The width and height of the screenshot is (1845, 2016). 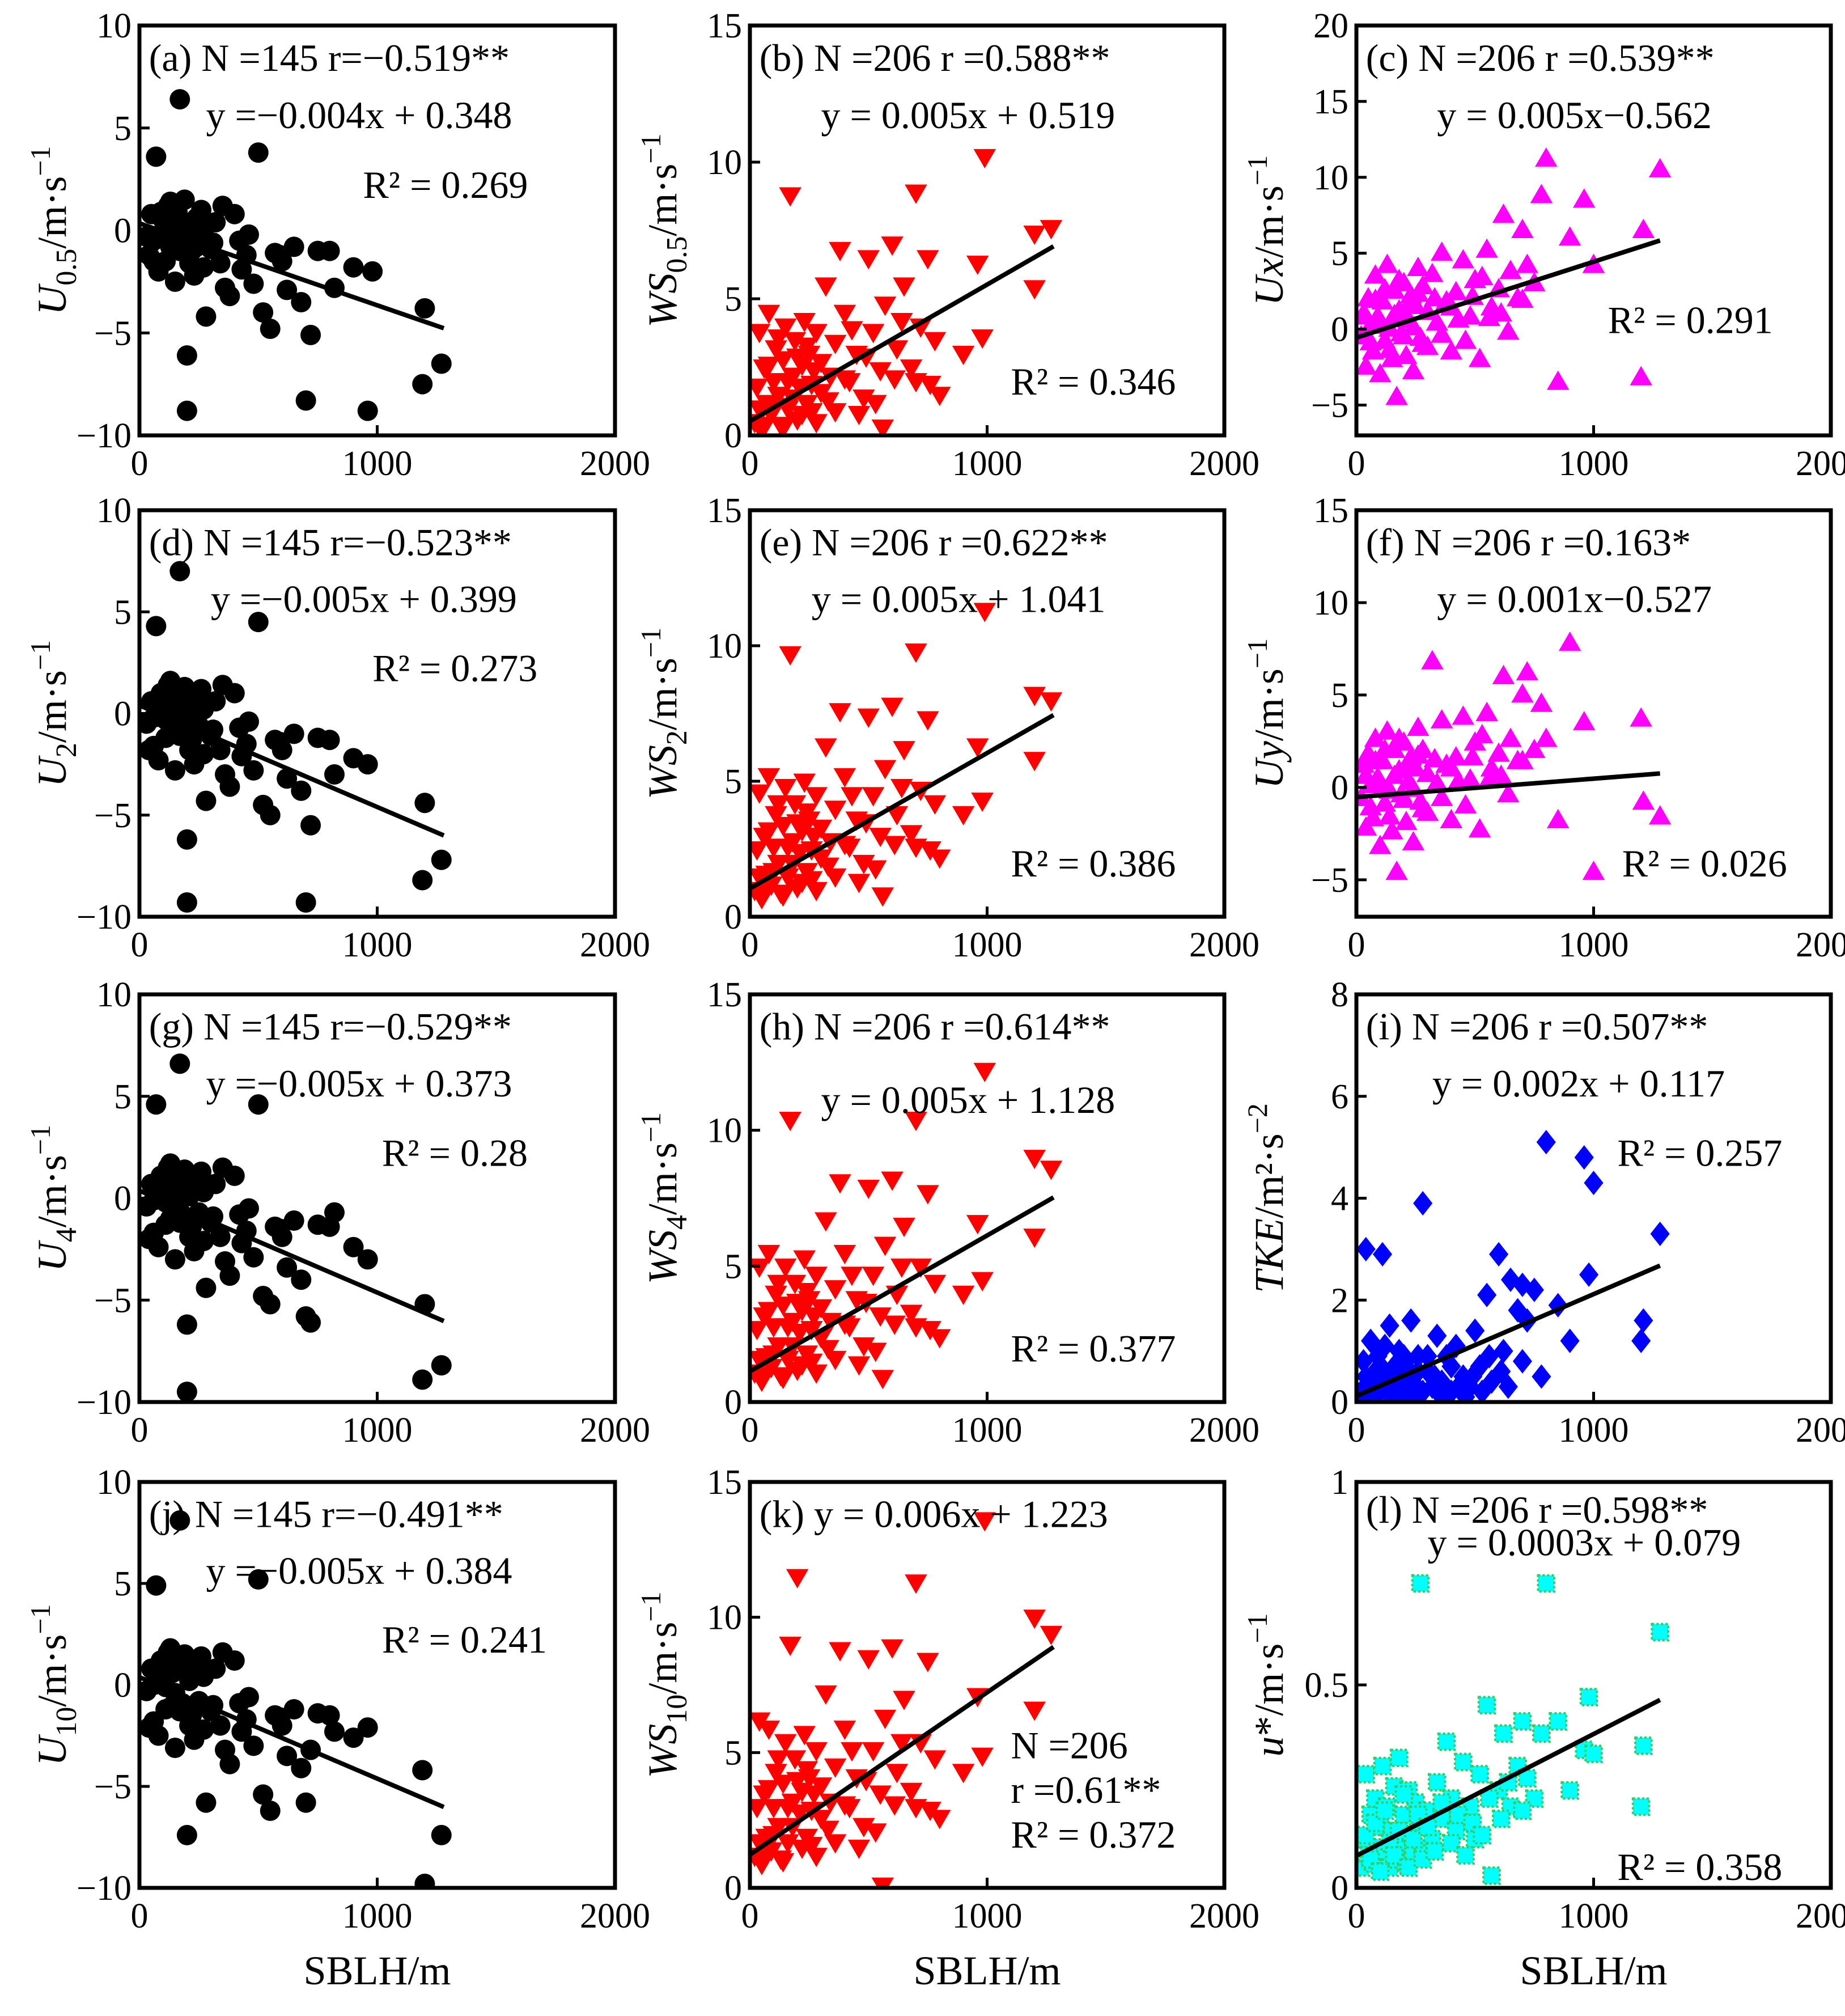 What do you see at coordinates (53, 713) in the screenshot?
I see `y-axis-label: U2/m·s−1` at bounding box center [53, 713].